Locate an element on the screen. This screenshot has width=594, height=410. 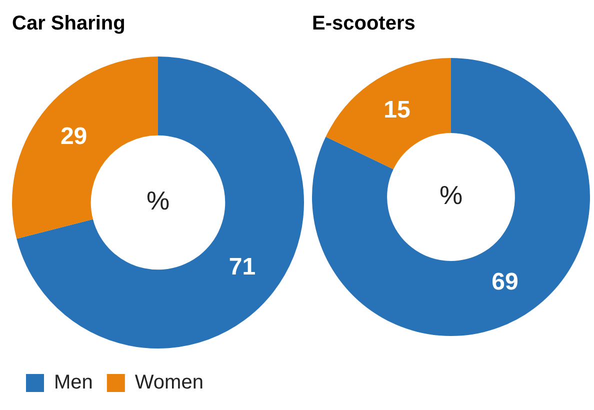
data-label: 71 is located at coordinates (242, 266).